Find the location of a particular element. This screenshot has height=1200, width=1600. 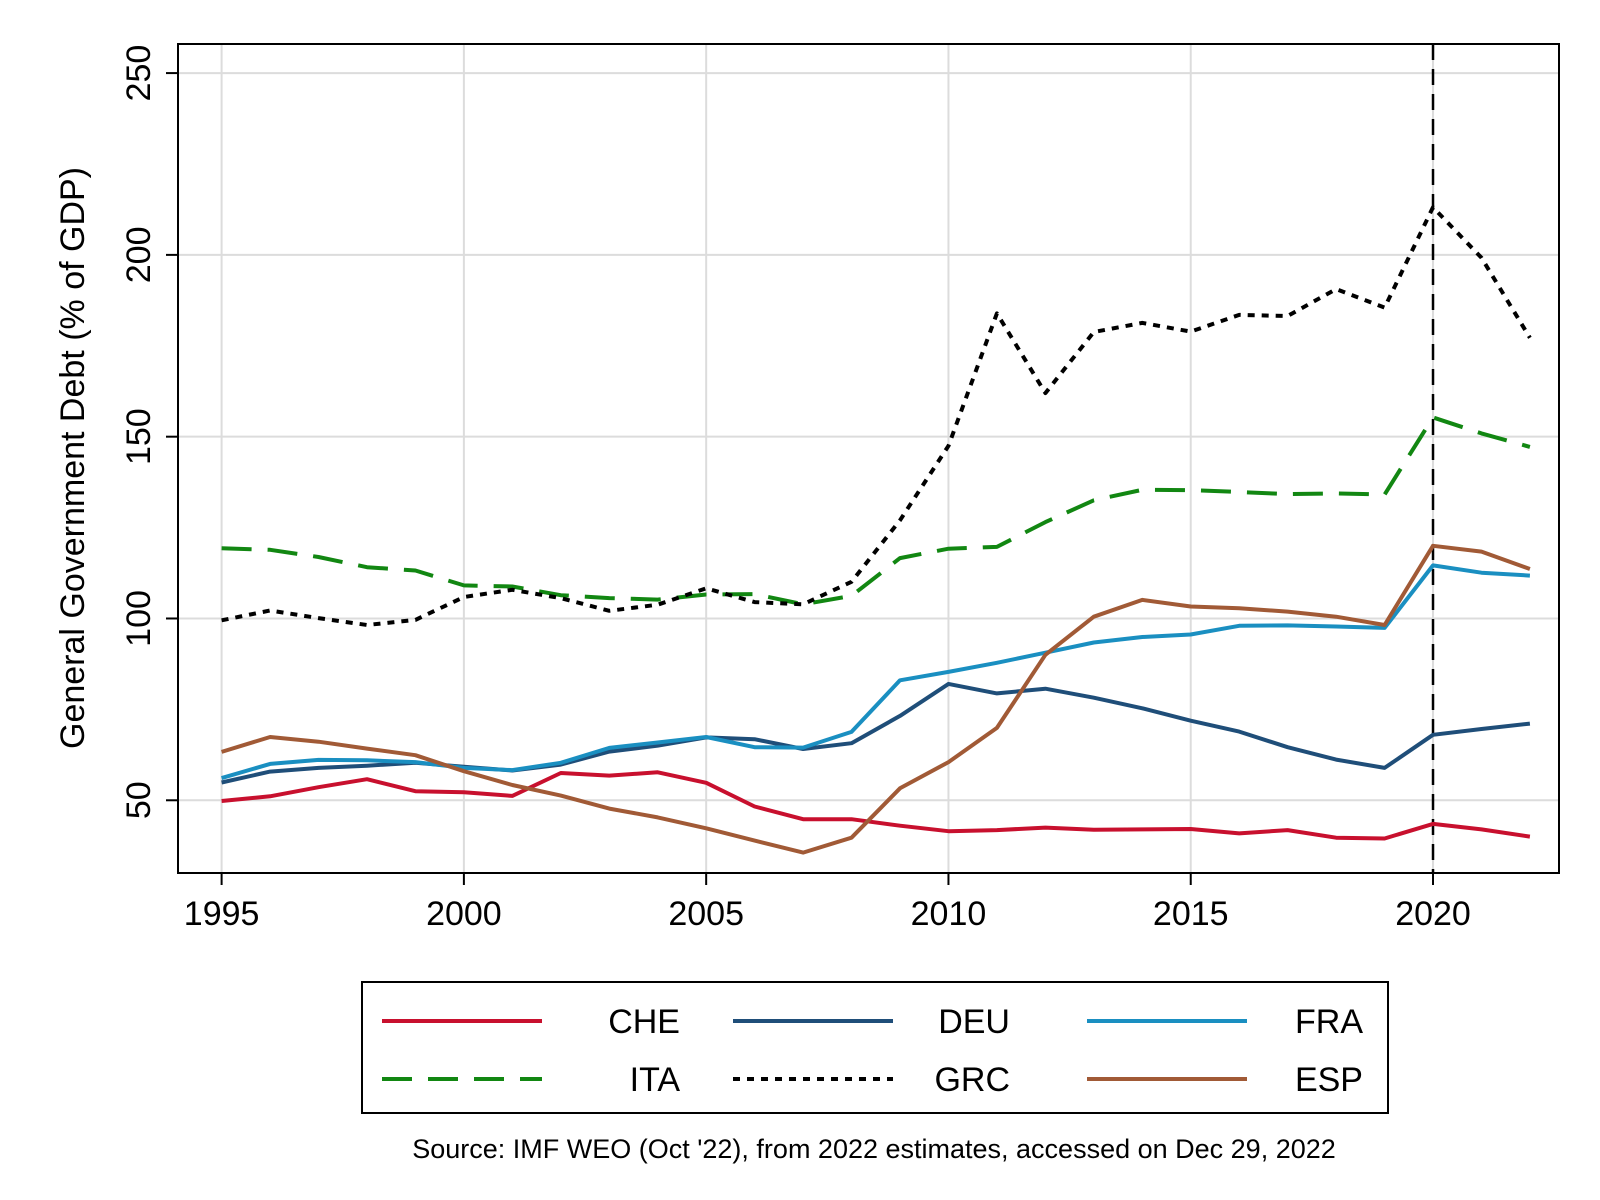

x-tick-label-2000: 2000 is located at coordinates (464, 914).